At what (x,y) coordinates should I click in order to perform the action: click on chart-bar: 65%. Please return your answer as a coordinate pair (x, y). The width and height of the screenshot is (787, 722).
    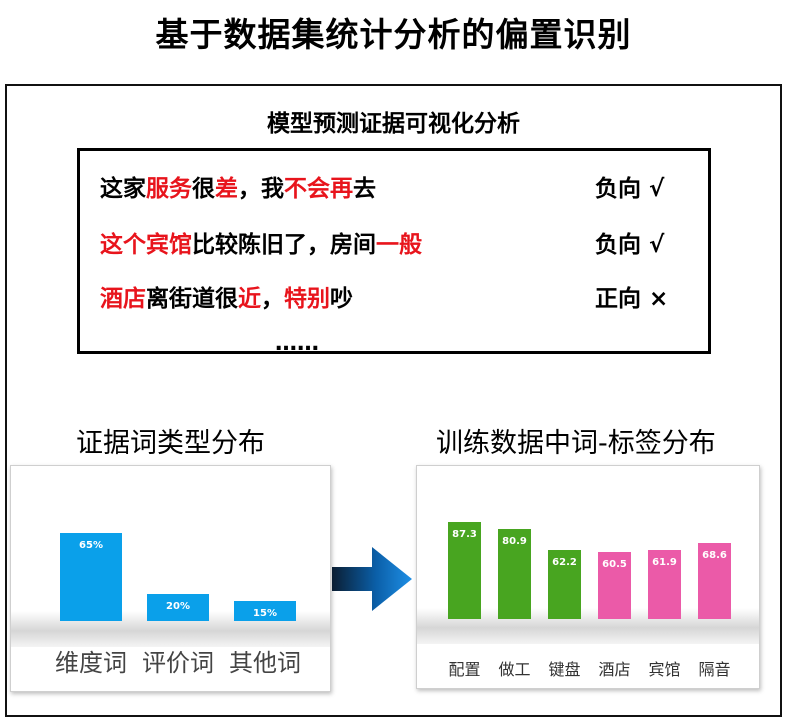
    Looking at the image, I should click on (91, 577).